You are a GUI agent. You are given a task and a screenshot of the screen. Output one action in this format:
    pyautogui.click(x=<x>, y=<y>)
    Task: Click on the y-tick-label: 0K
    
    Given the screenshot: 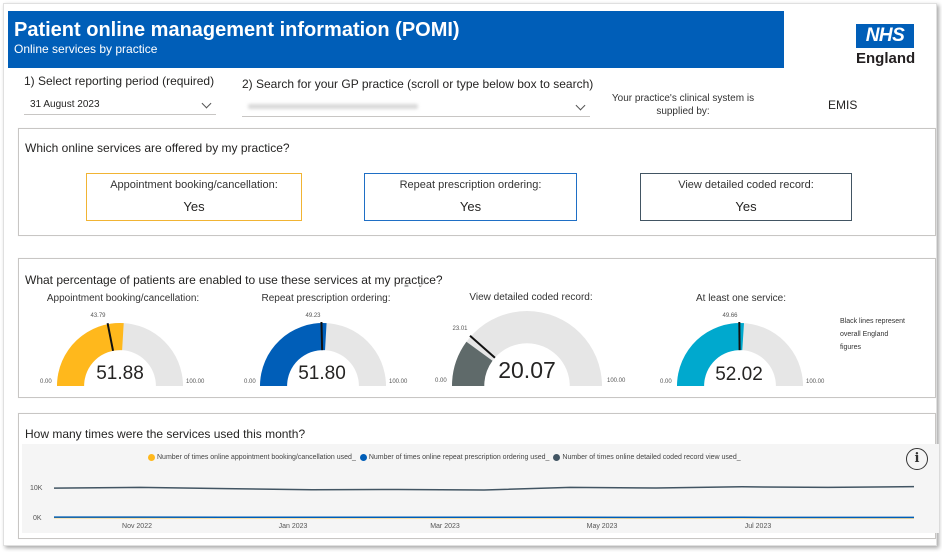 What is the action you would take?
    pyautogui.click(x=37, y=518)
    